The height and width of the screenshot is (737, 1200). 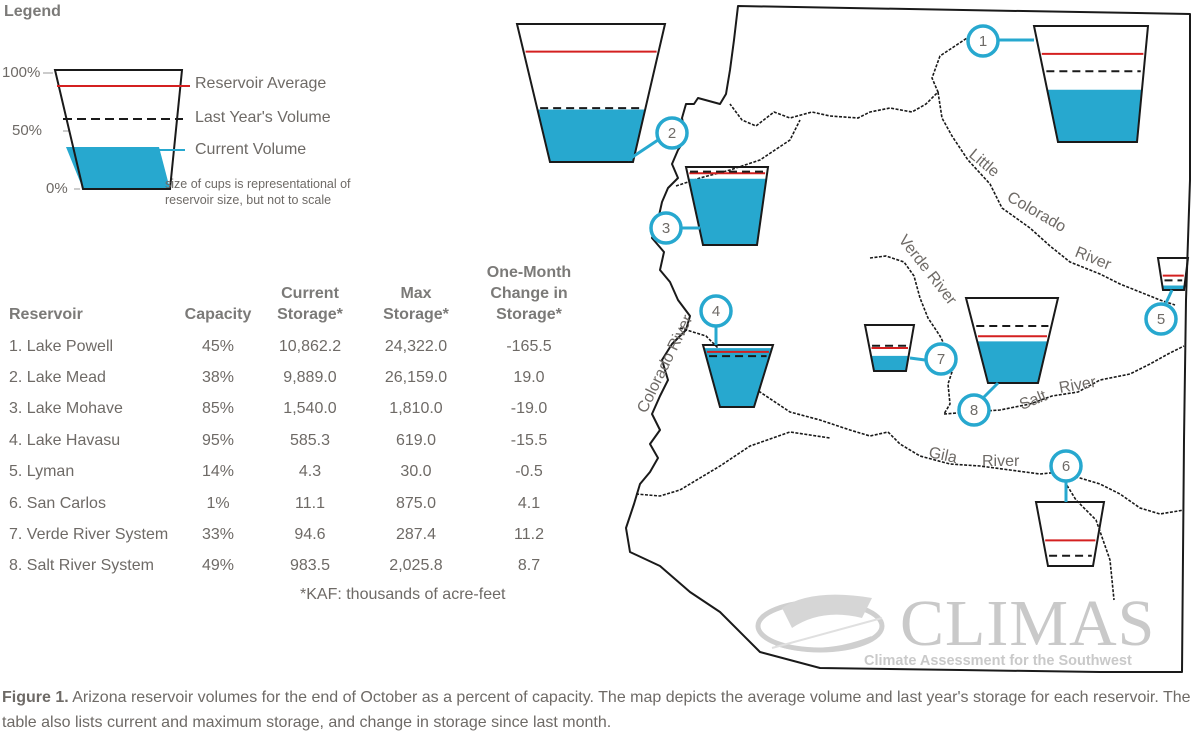 What do you see at coordinates (1033, 400) in the screenshot?
I see `label-salt: Salt` at bounding box center [1033, 400].